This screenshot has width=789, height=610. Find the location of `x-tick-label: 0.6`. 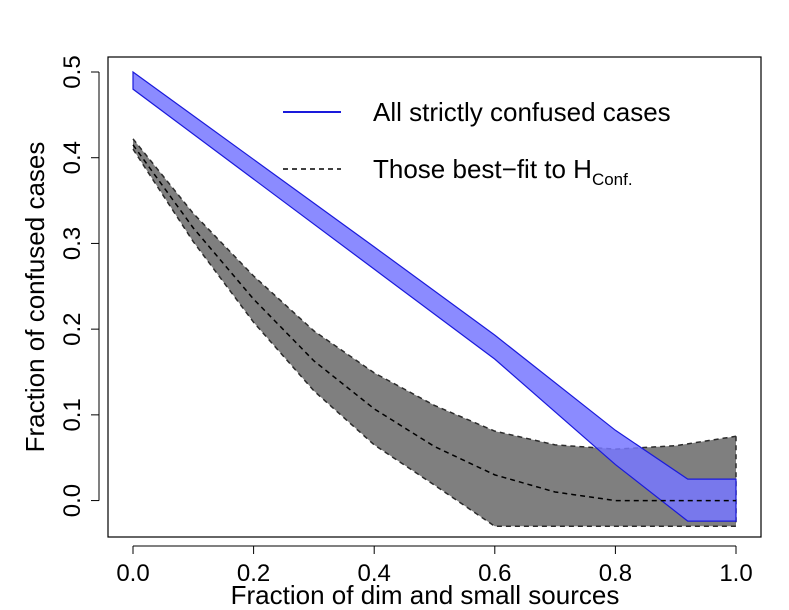

x-tick-label: 0.6 is located at coordinates (494, 573).